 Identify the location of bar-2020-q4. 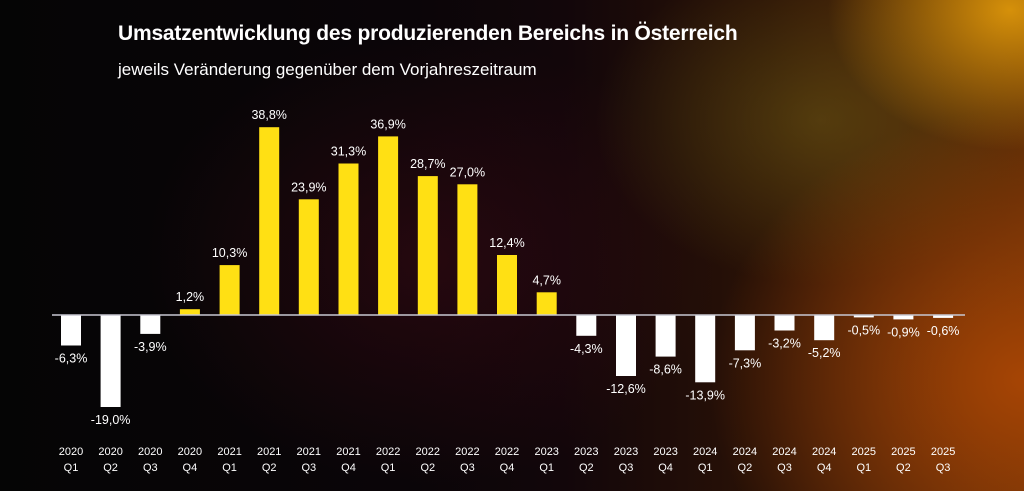
(189, 312).